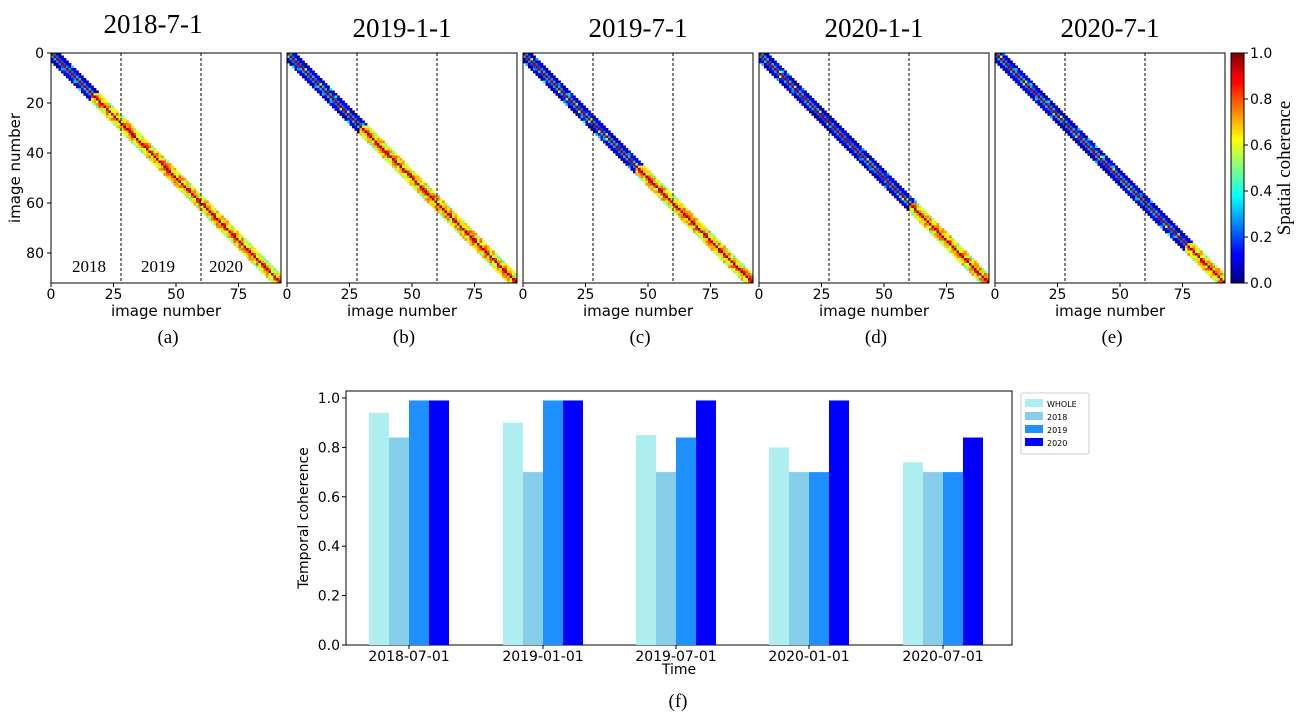 The height and width of the screenshot is (717, 1305). I want to click on bar-2019, so click(953, 558).